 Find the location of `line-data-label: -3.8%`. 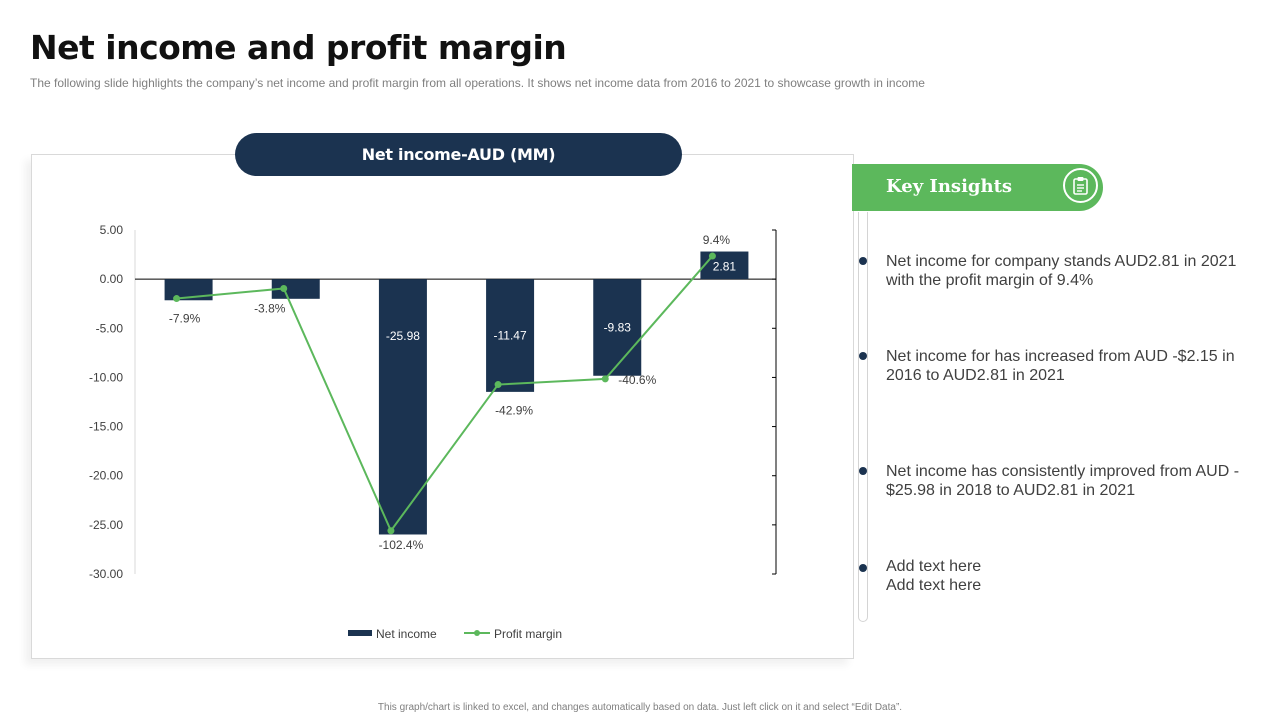

line-data-label: -3.8% is located at coordinates (270, 308).